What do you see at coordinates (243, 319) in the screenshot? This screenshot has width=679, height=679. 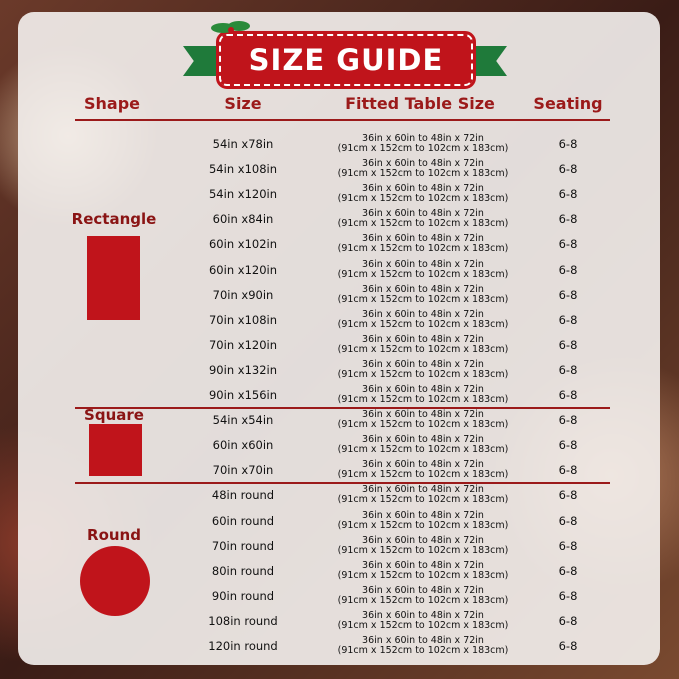 I see `size-cell: 70in x108in` at bounding box center [243, 319].